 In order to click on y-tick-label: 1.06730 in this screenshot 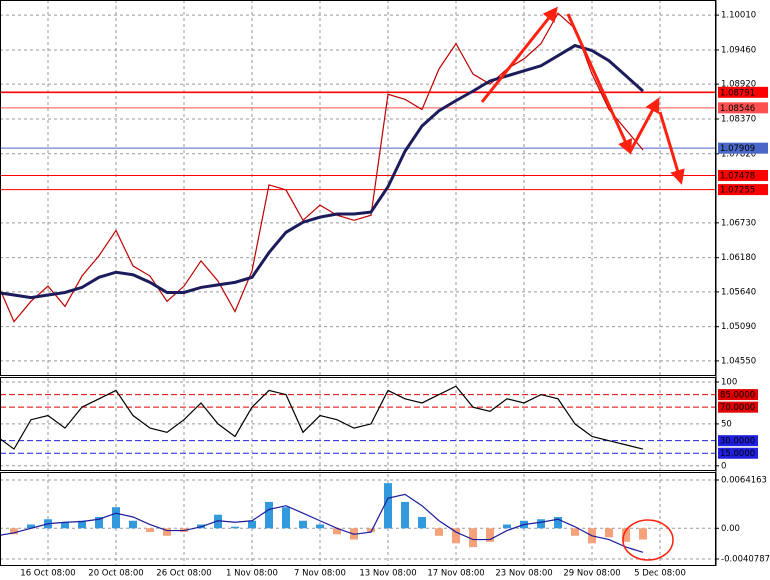, I will do `click(738, 223)`.